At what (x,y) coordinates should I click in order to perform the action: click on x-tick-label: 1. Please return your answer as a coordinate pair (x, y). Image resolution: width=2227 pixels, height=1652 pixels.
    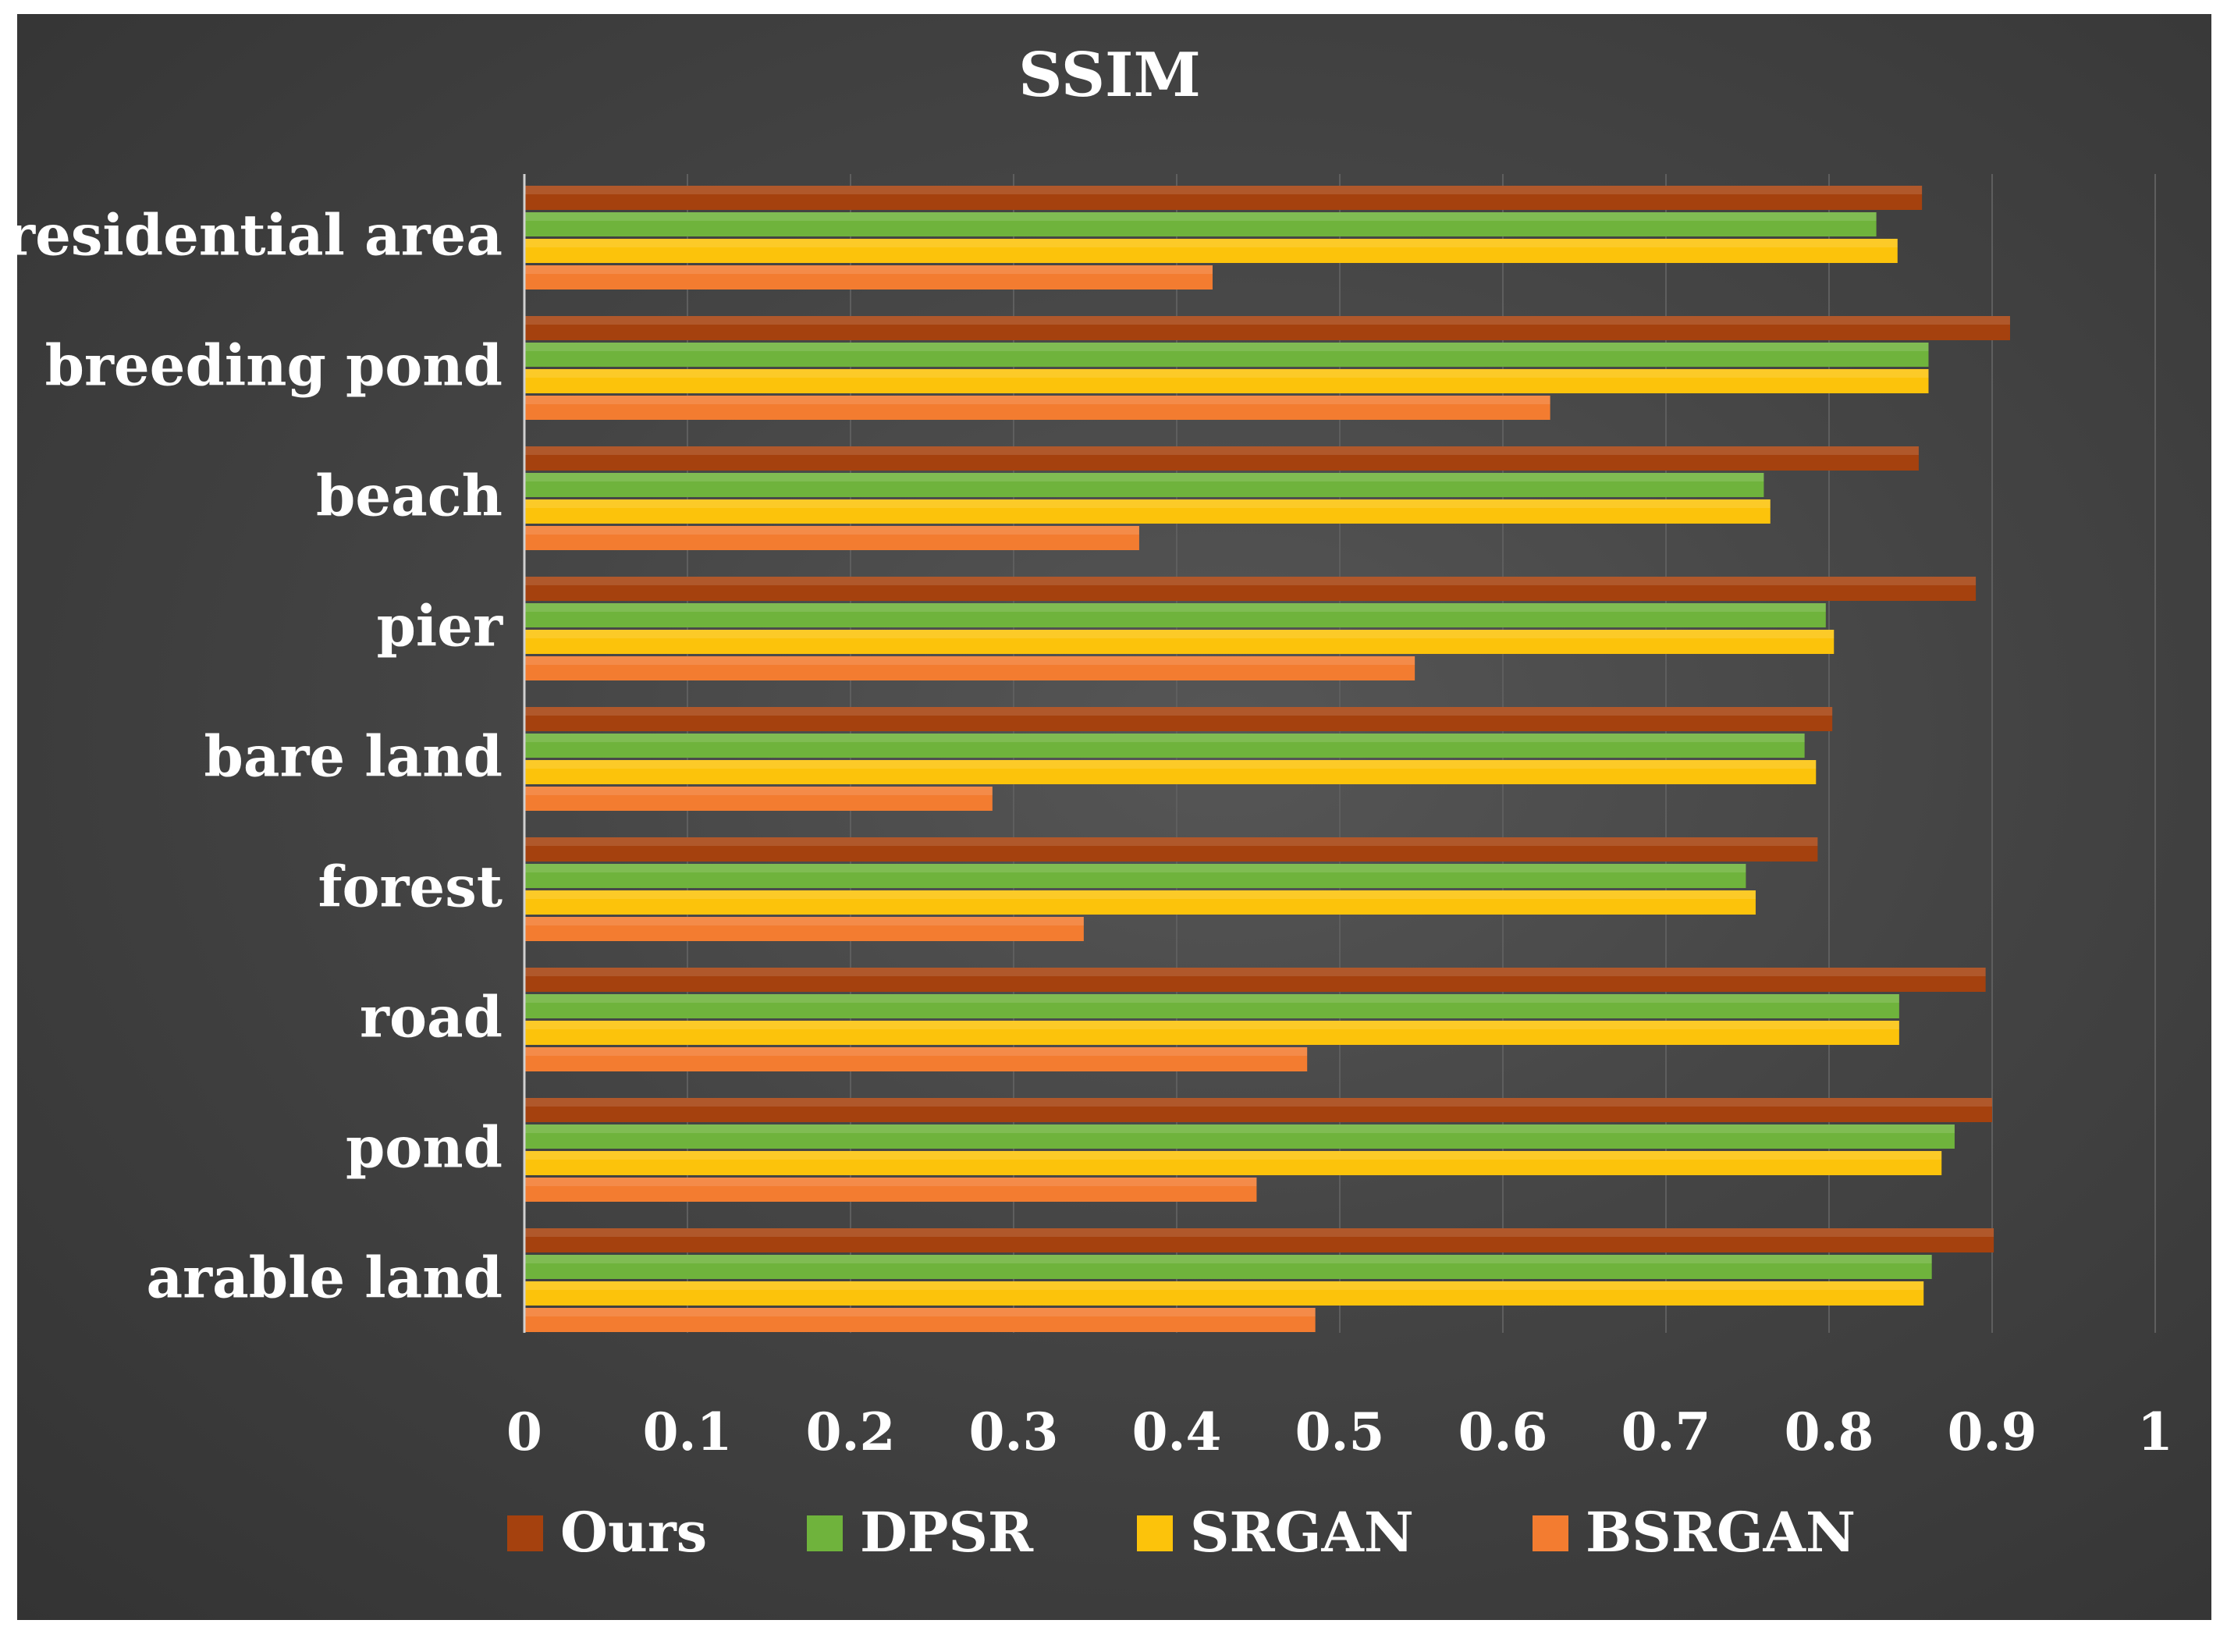
    Looking at the image, I should click on (2155, 1432).